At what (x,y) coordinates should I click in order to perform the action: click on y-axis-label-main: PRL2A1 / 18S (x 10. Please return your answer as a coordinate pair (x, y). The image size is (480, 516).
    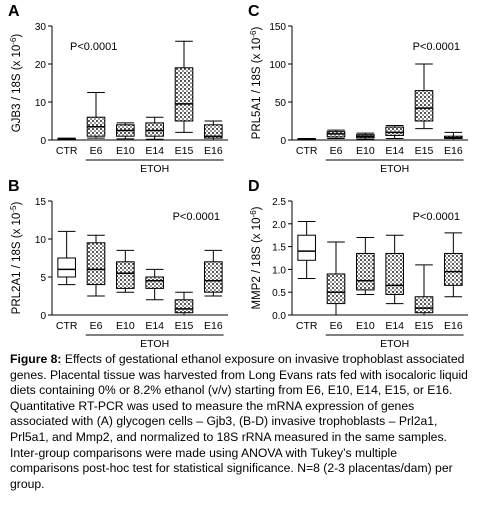
    Looking at the image, I should click on (17, 264).